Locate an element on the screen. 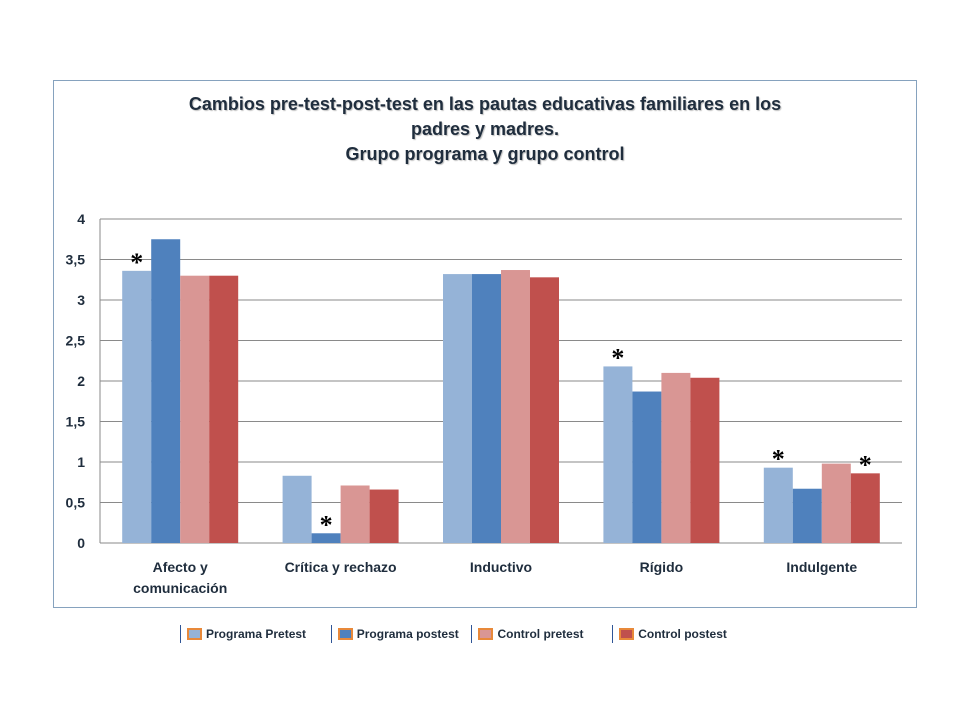 This screenshot has width=960, height=720. legend-item-control-postest: Control postest is located at coordinates (684, 634).